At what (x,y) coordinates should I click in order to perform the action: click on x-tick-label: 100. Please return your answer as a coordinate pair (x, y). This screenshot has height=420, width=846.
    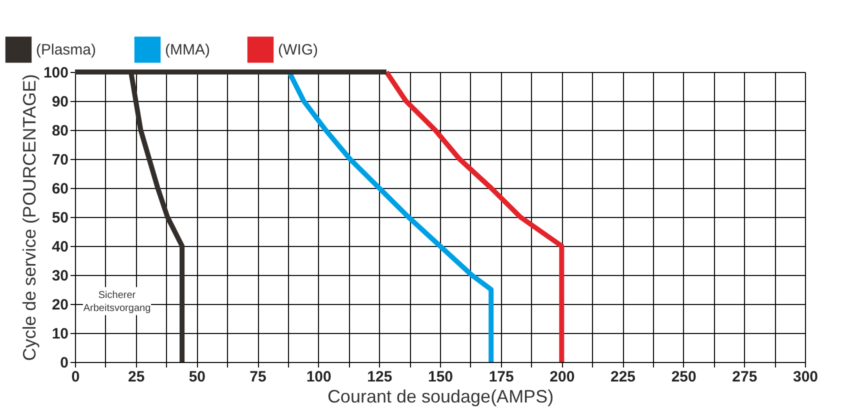
    Looking at the image, I should click on (319, 377).